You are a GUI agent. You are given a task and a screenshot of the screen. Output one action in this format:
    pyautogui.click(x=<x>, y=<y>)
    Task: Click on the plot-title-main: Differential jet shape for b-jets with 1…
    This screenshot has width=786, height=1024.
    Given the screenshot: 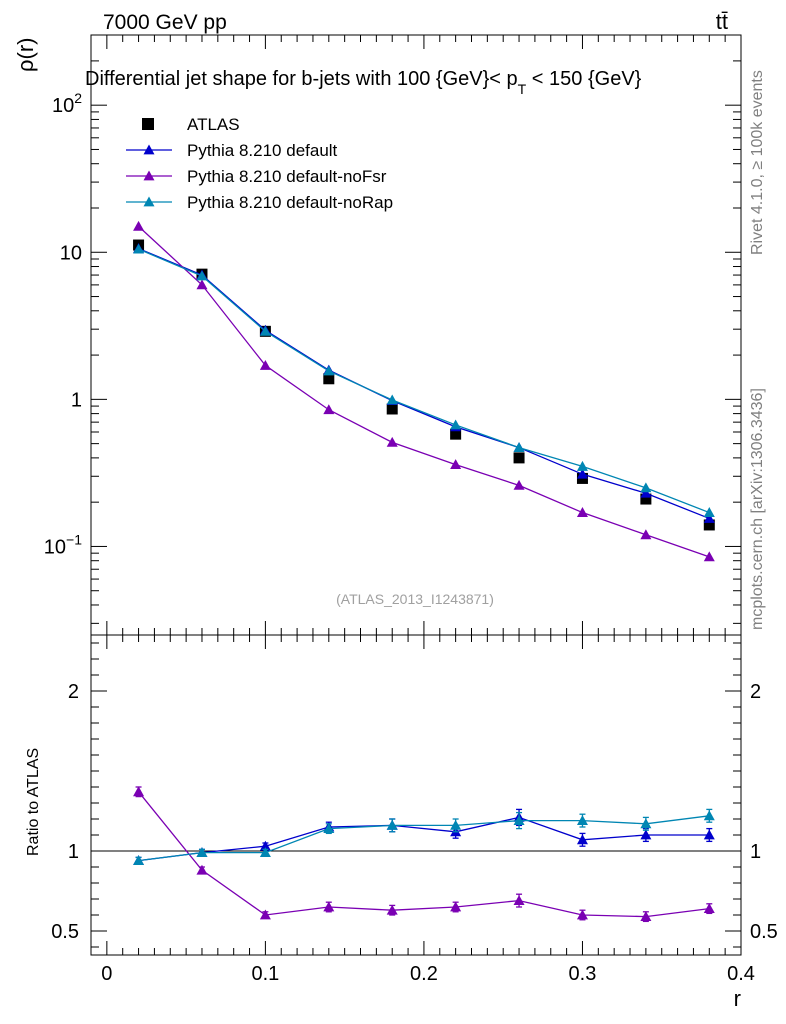 What is the action you would take?
    pyautogui.click(x=301, y=79)
    